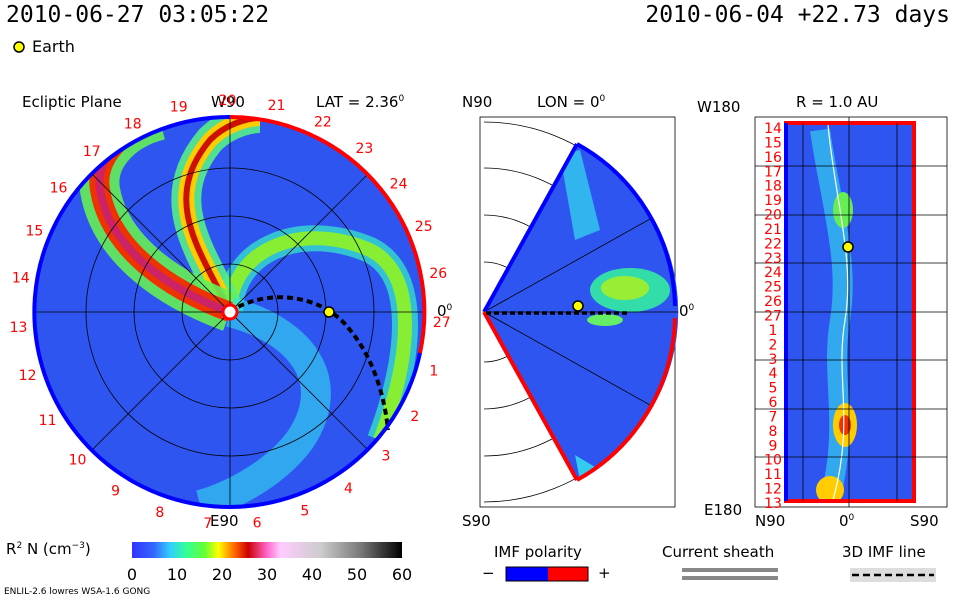 Image resolution: width=960 pixels, height=600 pixels. What do you see at coordinates (48, 421) in the screenshot?
I see `ecliptic-day-label: 11` at bounding box center [48, 421].